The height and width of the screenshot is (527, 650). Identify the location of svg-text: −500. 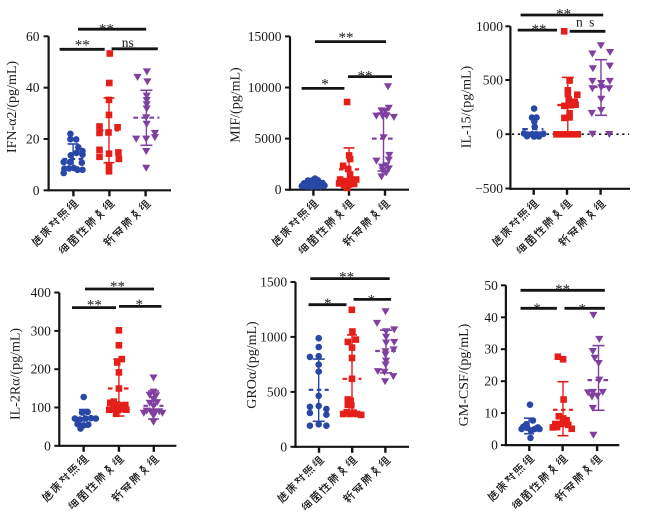
(489, 188).